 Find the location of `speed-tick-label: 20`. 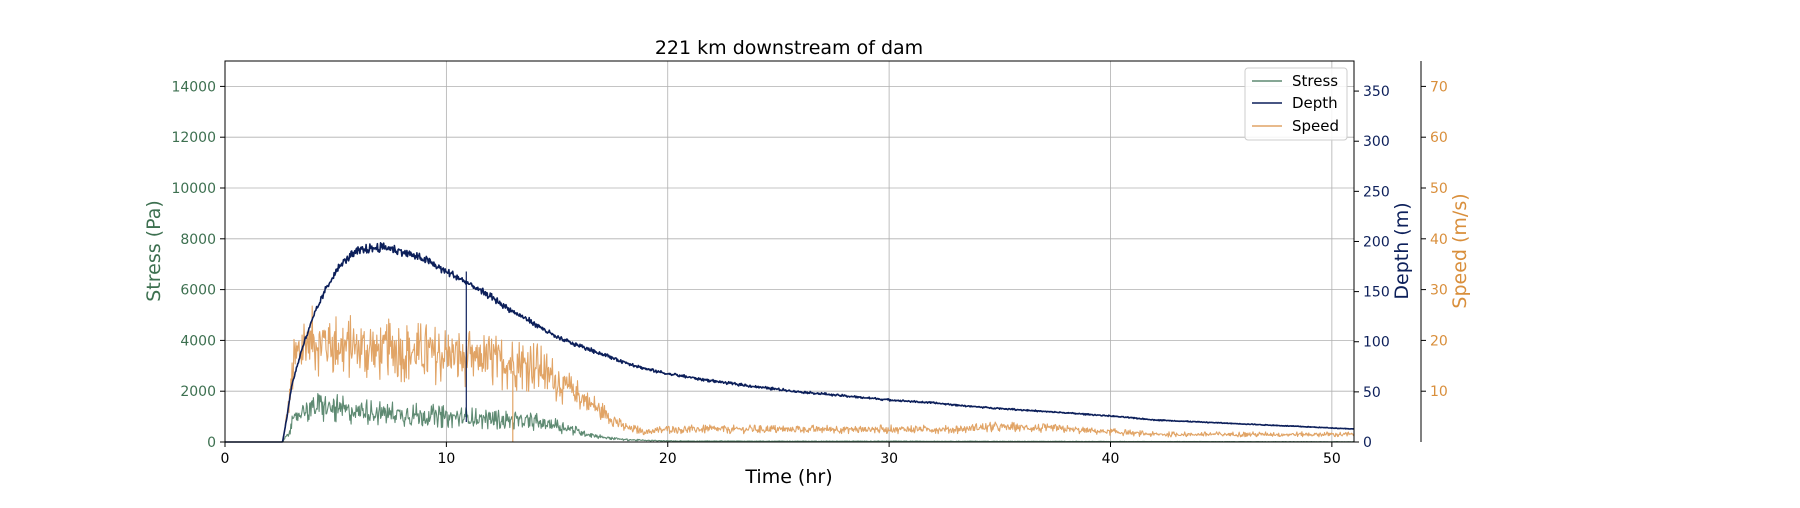

speed-tick-label: 20 is located at coordinates (1439, 341).